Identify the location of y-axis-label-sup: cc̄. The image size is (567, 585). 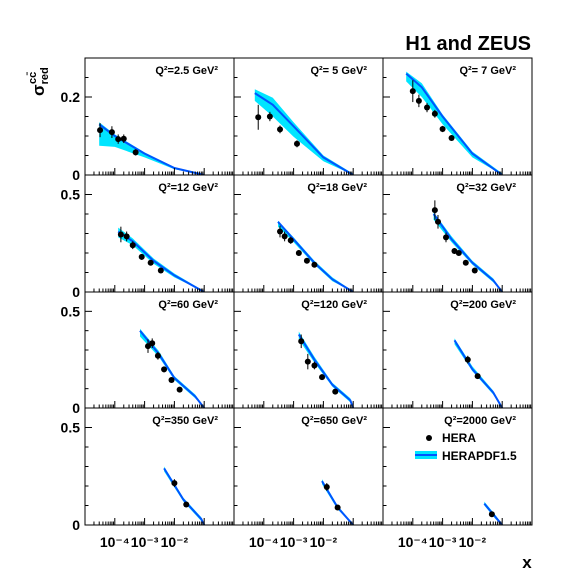
(33, 78).